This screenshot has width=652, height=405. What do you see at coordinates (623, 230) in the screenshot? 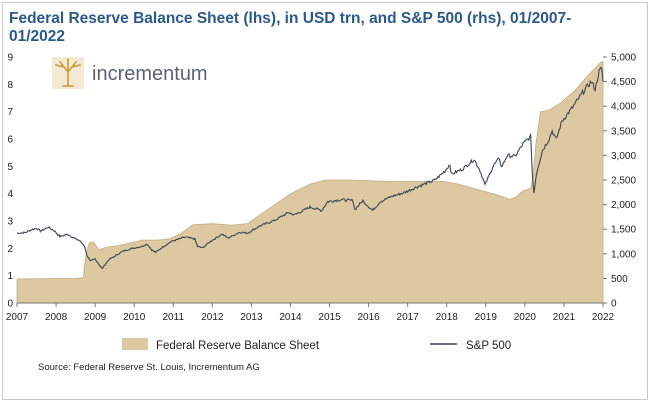
I see `right-tick-label-1500: 1,500` at bounding box center [623, 230].